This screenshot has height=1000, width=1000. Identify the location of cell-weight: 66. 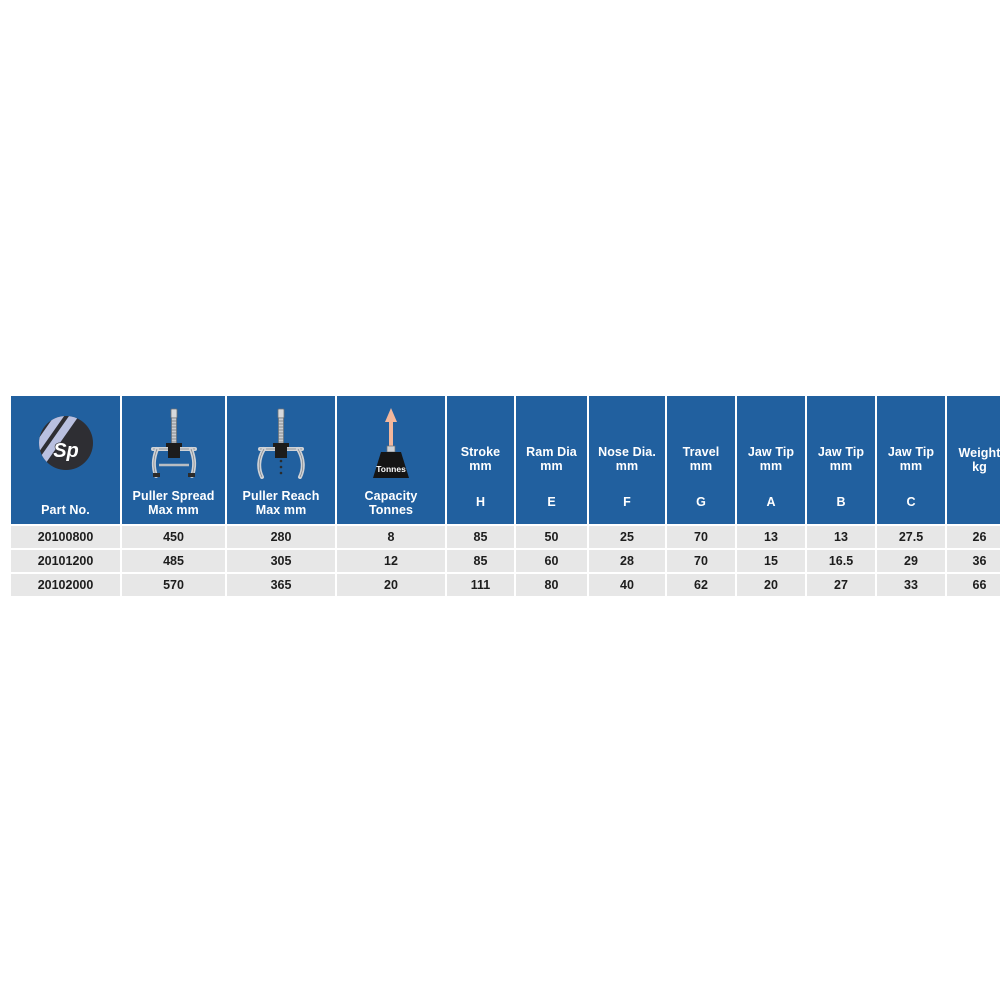
(973, 584).